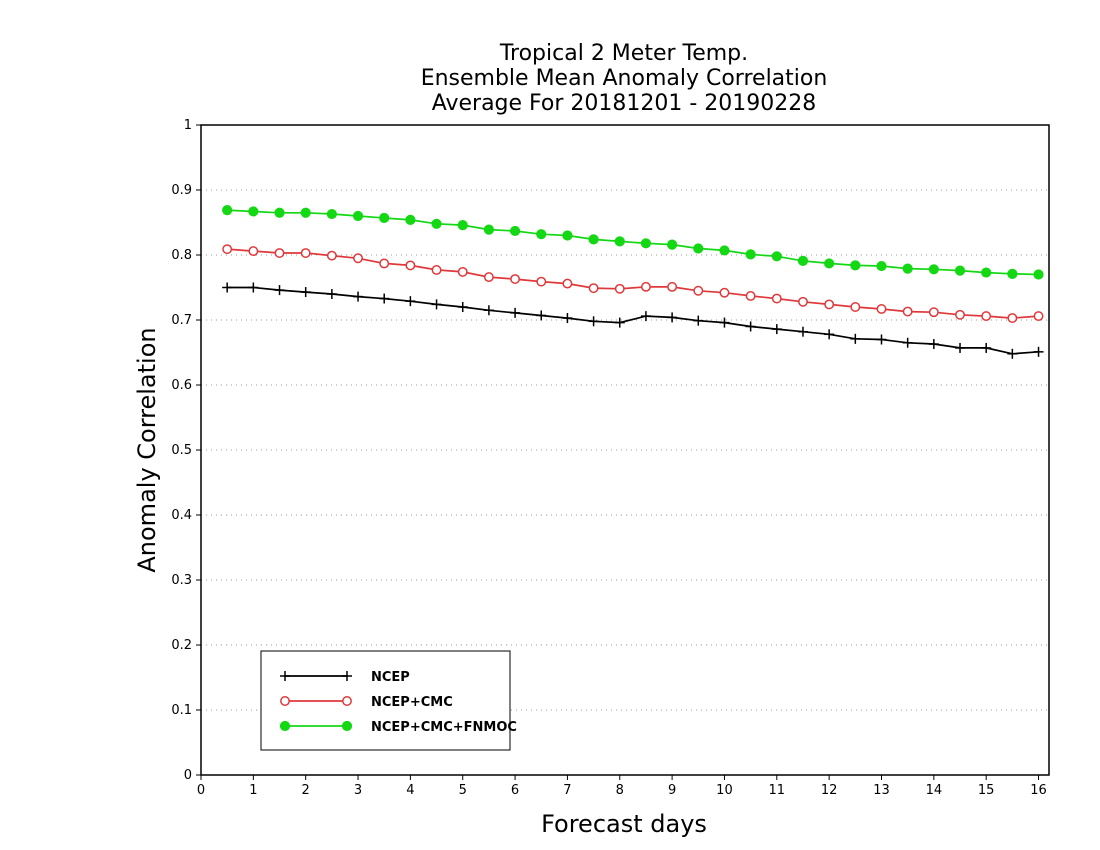 The height and width of the screenshot is (850, 1100). I want to click on title-line-1: Tropical 2 Meter Temp., so click(623, 53).